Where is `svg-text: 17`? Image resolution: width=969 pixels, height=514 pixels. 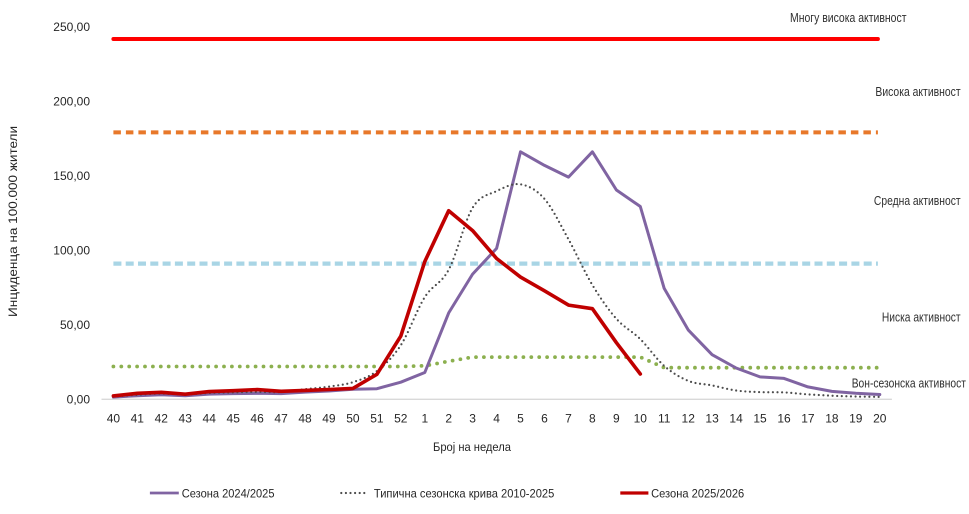 svg-text: 17 is located at coordinates (808, 419).